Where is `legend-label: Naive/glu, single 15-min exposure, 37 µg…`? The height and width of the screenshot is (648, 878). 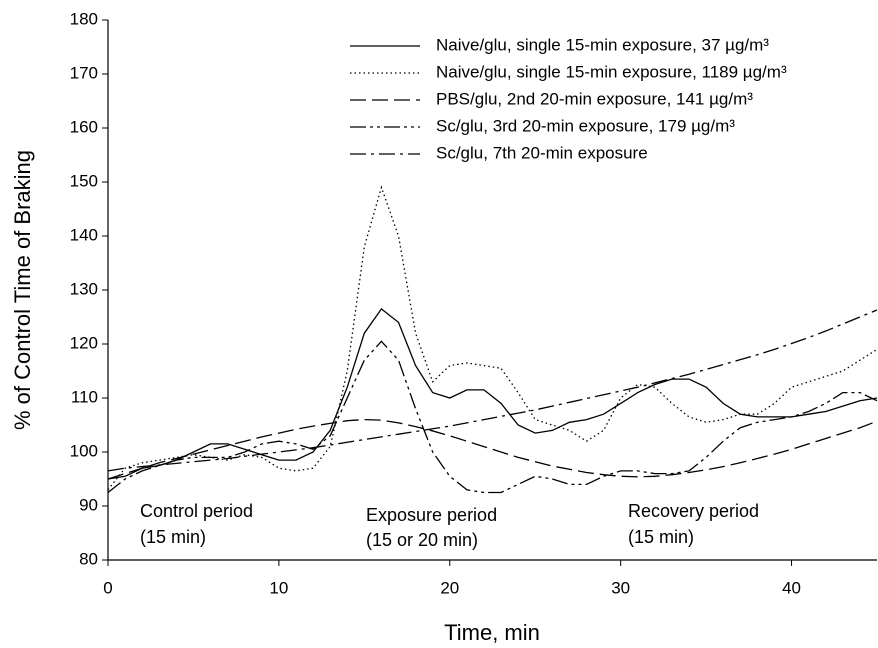 legend-label: Naive/glu, single 15-min exposure, 37 µg… is located at coordinates (602, 44).